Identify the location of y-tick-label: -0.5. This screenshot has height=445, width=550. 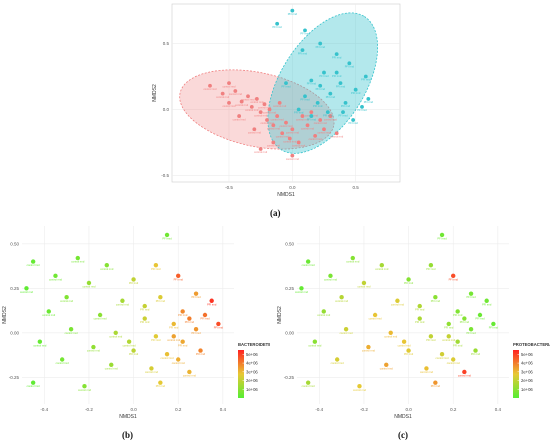
(165, 175).